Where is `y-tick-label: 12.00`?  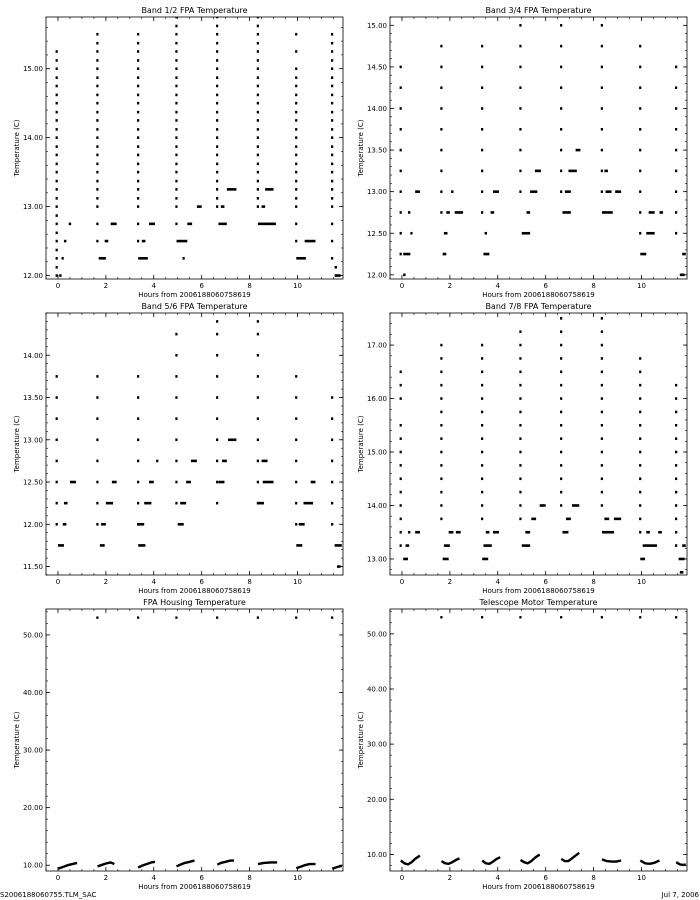
y-tick-label: 12.00 is located at coordinates (377, 275).